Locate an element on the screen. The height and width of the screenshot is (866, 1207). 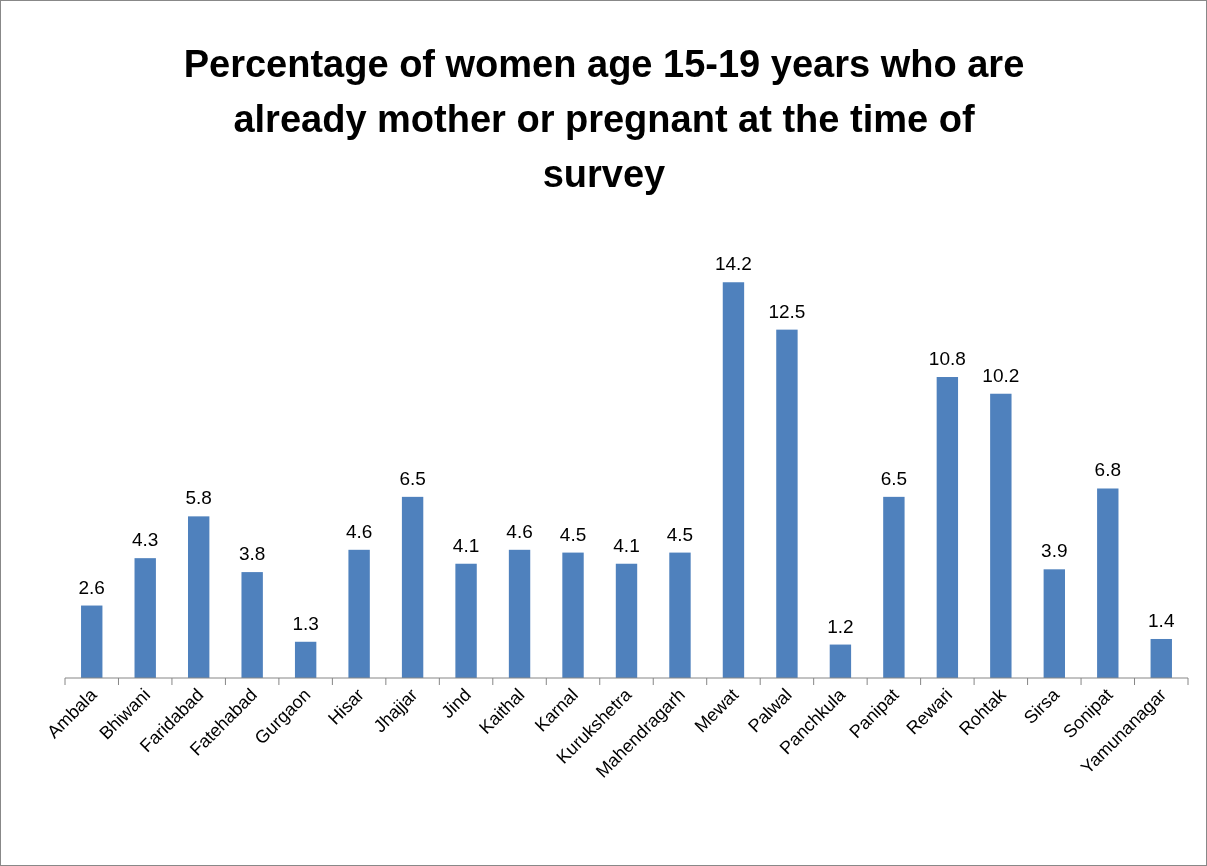
data-label: 3.8 is located at coordinates (252, 554).